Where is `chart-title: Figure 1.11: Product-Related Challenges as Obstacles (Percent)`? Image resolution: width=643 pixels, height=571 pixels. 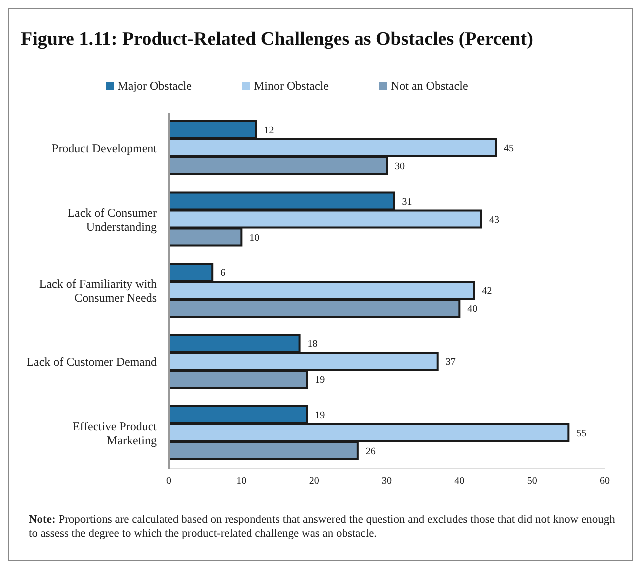
chart-title: Figure 1.11: Product-Related Challenges as Obstacles (Percent) is located at coordinates (277, 40).